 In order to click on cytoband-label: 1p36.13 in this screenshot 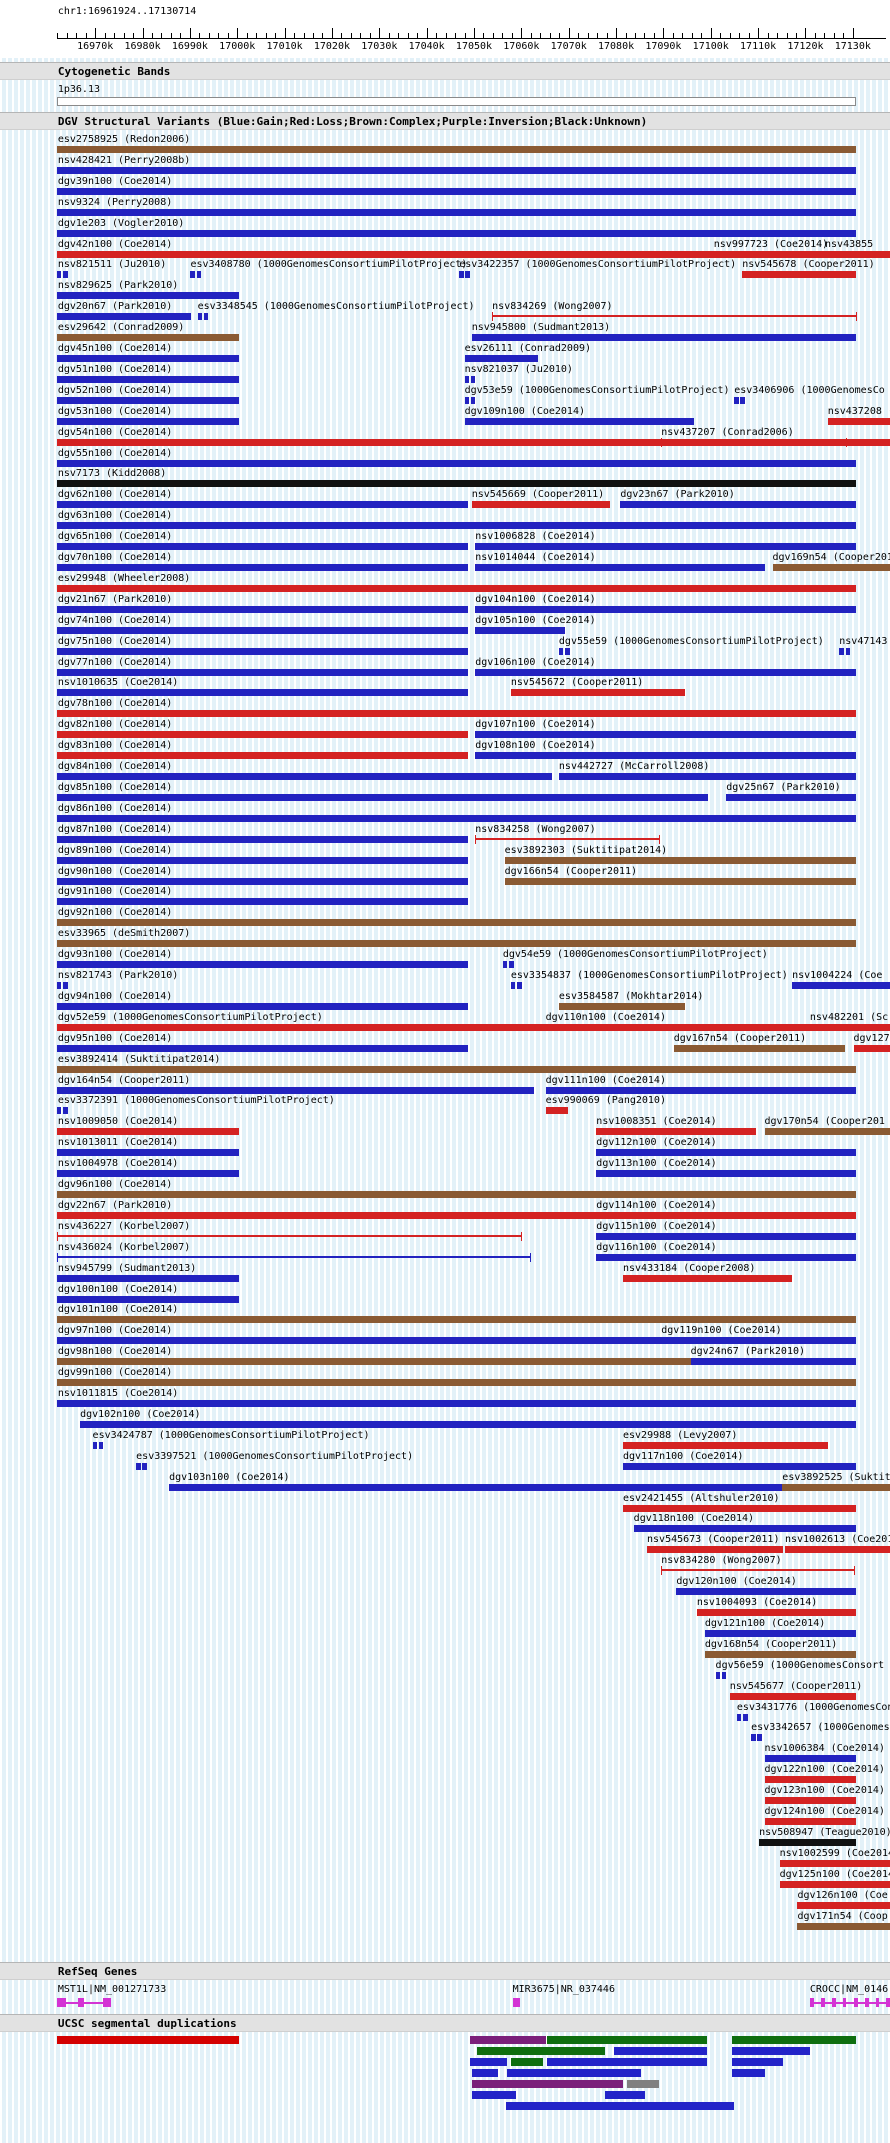, I will do `click(78, 89)`.